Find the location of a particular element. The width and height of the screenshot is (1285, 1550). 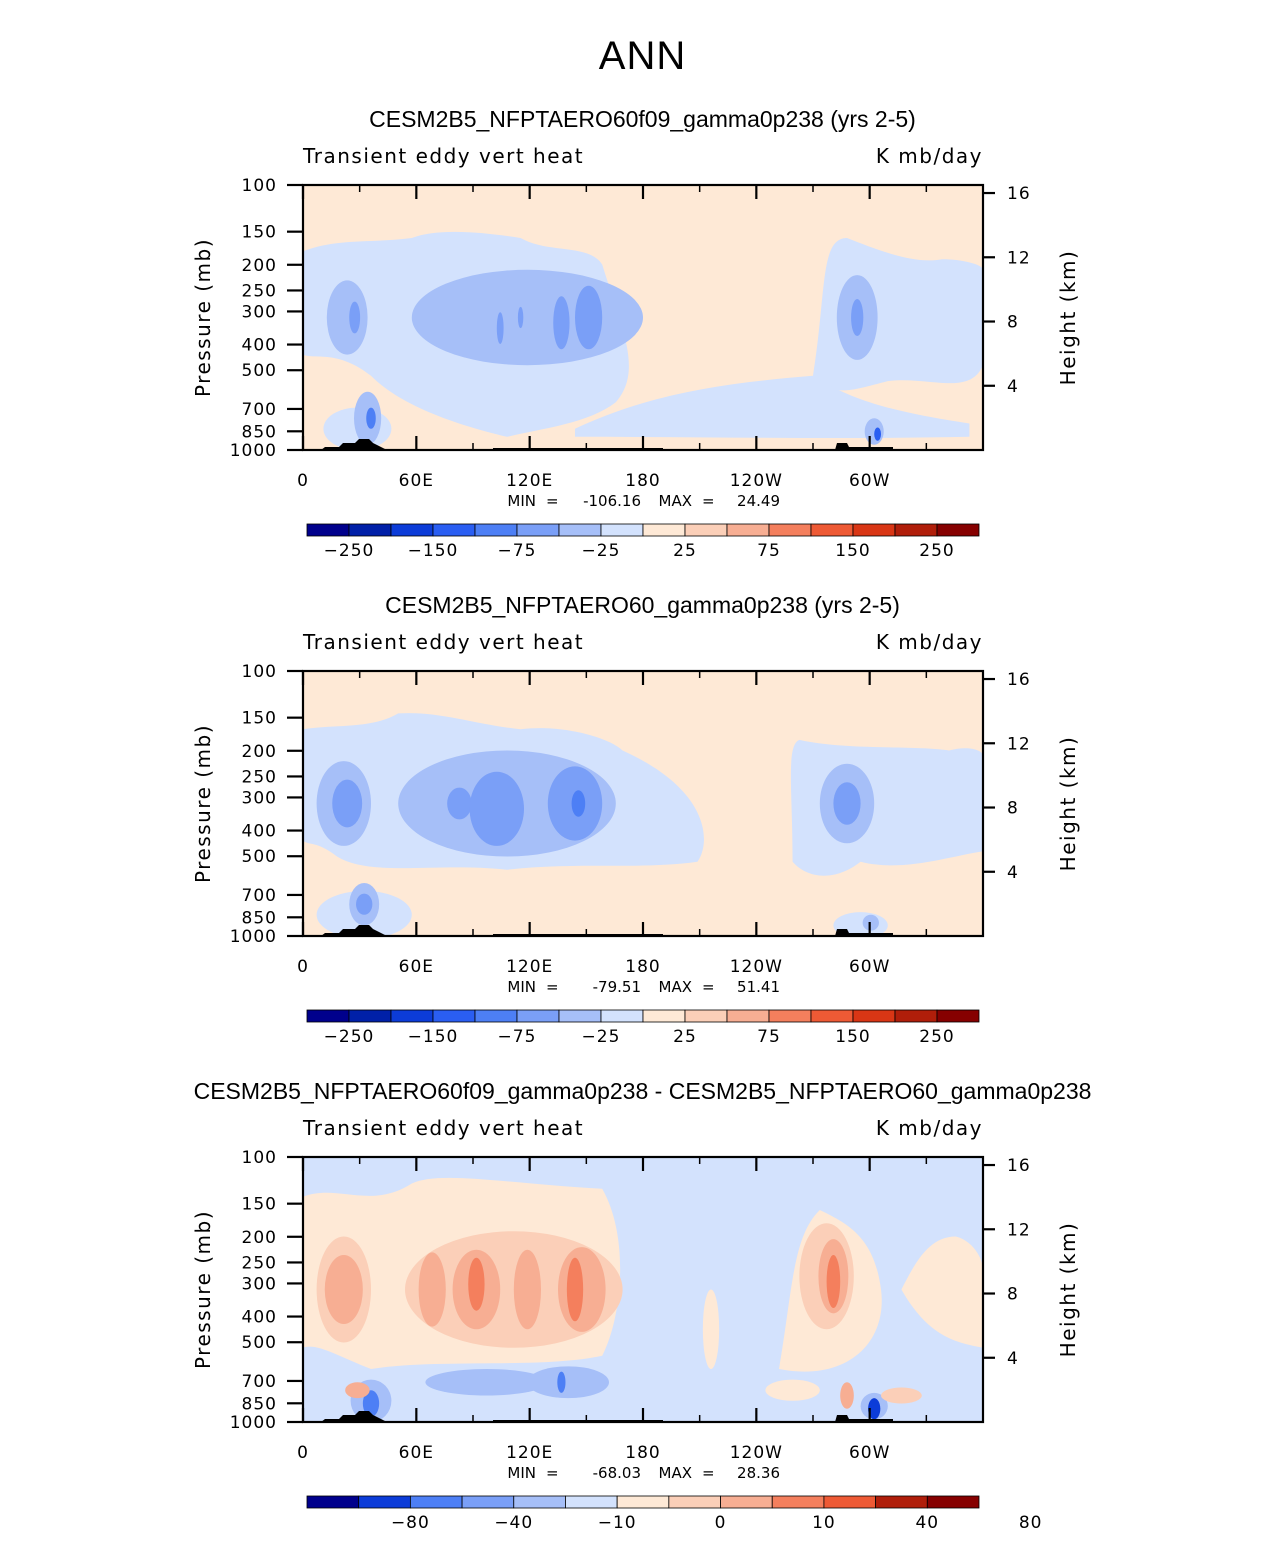

y-tick-label: 300 is located at coordinates (259, 798).